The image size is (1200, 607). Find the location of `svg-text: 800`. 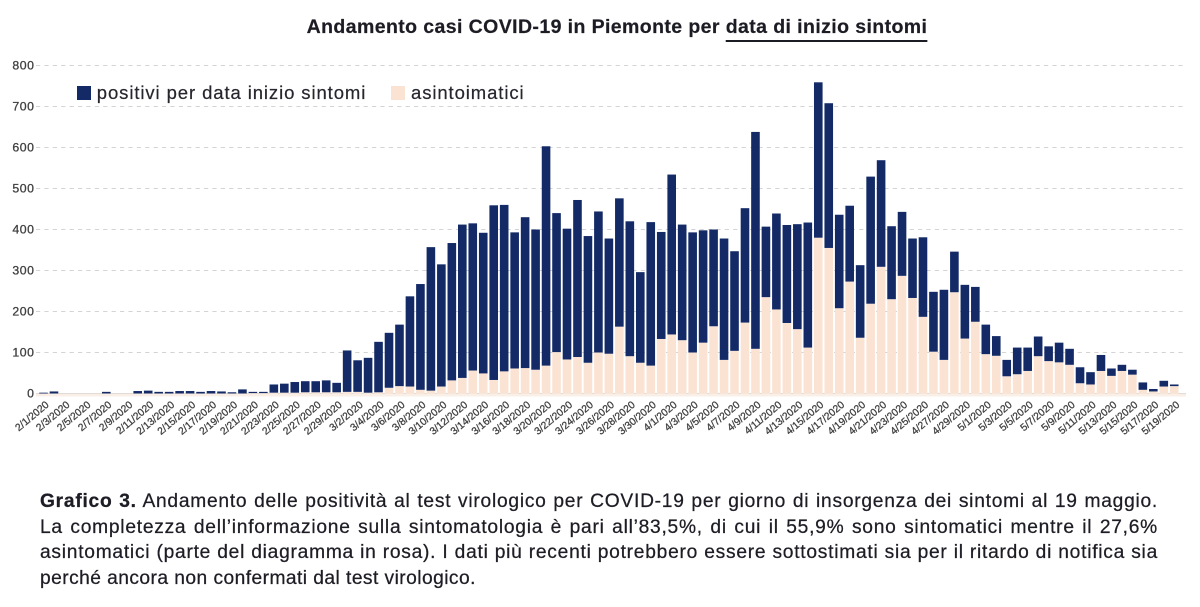

svg-text: 800 is located at coordinates (23, 66).